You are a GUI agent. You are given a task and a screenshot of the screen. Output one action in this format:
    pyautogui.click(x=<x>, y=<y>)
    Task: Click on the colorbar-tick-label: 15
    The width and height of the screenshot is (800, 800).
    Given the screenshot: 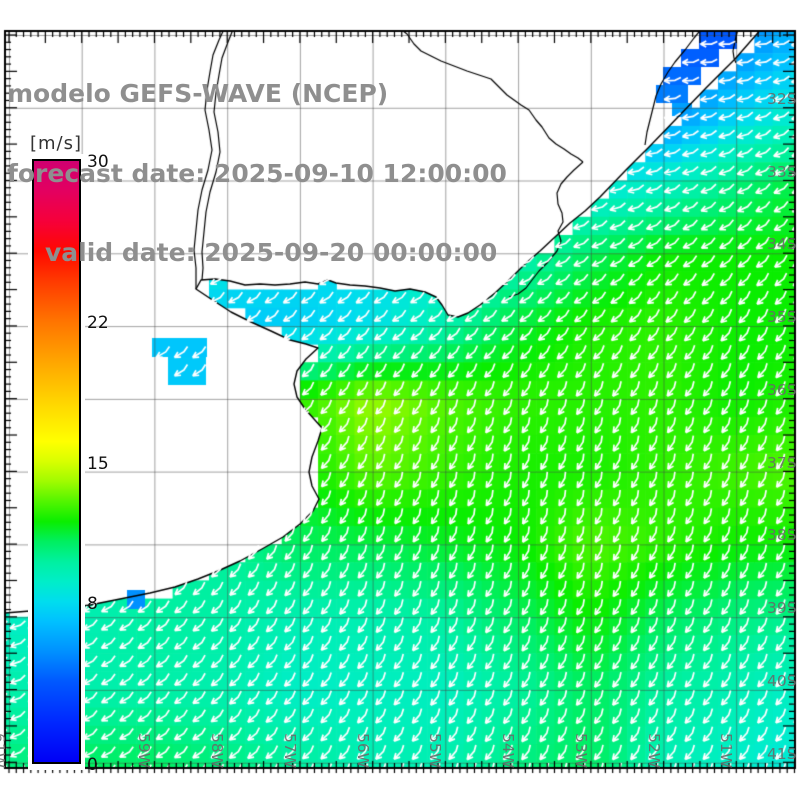 What is the action you would take?
    pyautogui.click(x=98, y=463)
    